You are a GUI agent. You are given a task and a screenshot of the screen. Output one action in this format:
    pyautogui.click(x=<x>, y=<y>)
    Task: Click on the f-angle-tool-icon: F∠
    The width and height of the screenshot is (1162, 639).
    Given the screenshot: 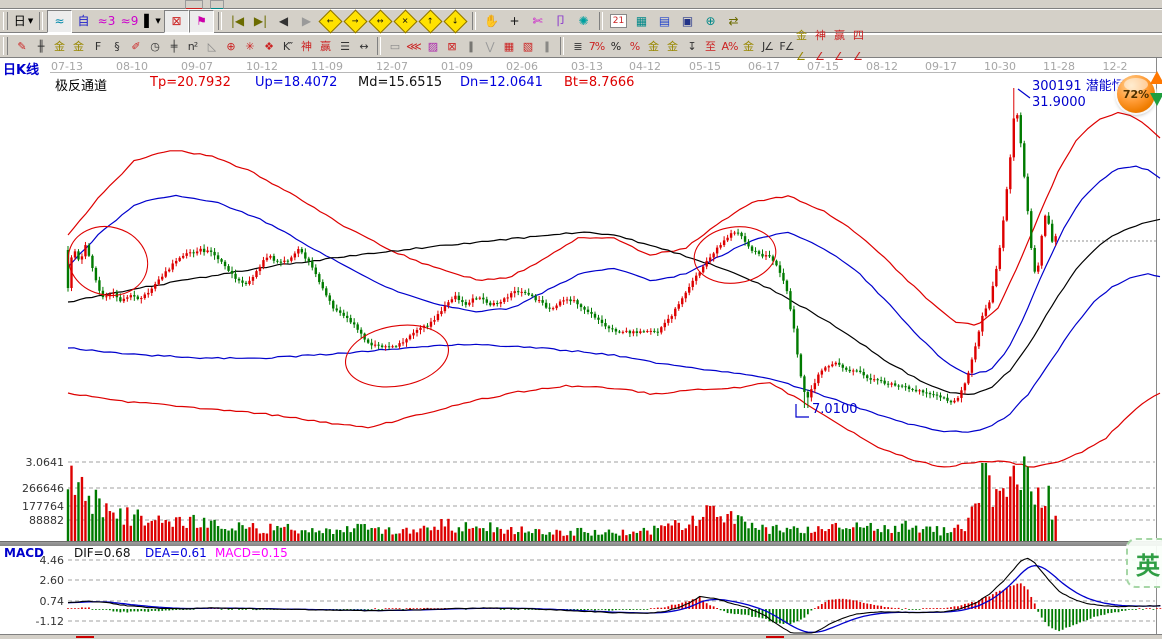 What is the action you would take?
    pyautogui.click(x=786, y=46)
    